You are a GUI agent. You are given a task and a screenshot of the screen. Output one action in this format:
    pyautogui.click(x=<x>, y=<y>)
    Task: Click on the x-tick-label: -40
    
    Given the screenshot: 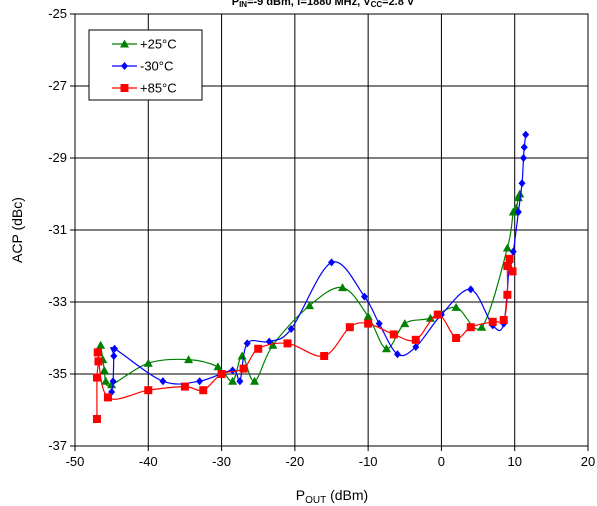 What is the action you would take?
    pyautogui.click(x=148, y=461)
    